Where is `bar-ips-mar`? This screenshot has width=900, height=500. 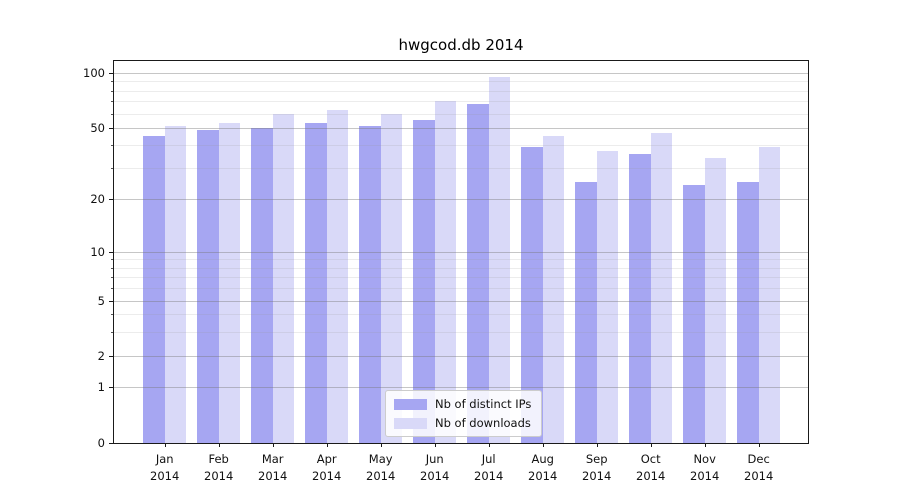 bar-ips-mar is located at coordinates (262, 285).